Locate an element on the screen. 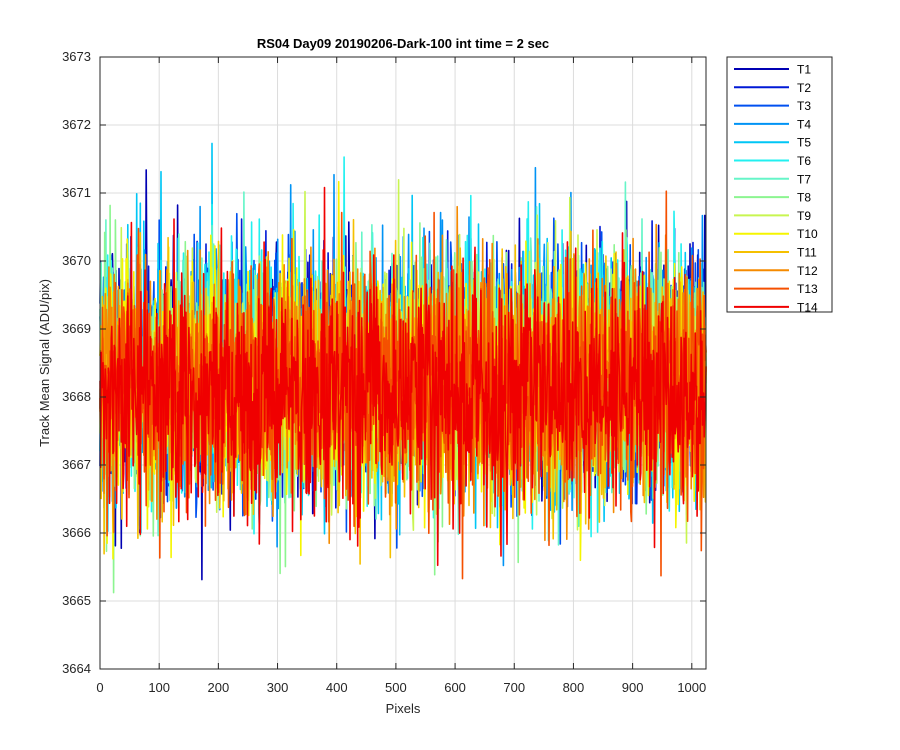  x-tick-label: 600 is located at coordinates (455, 687).